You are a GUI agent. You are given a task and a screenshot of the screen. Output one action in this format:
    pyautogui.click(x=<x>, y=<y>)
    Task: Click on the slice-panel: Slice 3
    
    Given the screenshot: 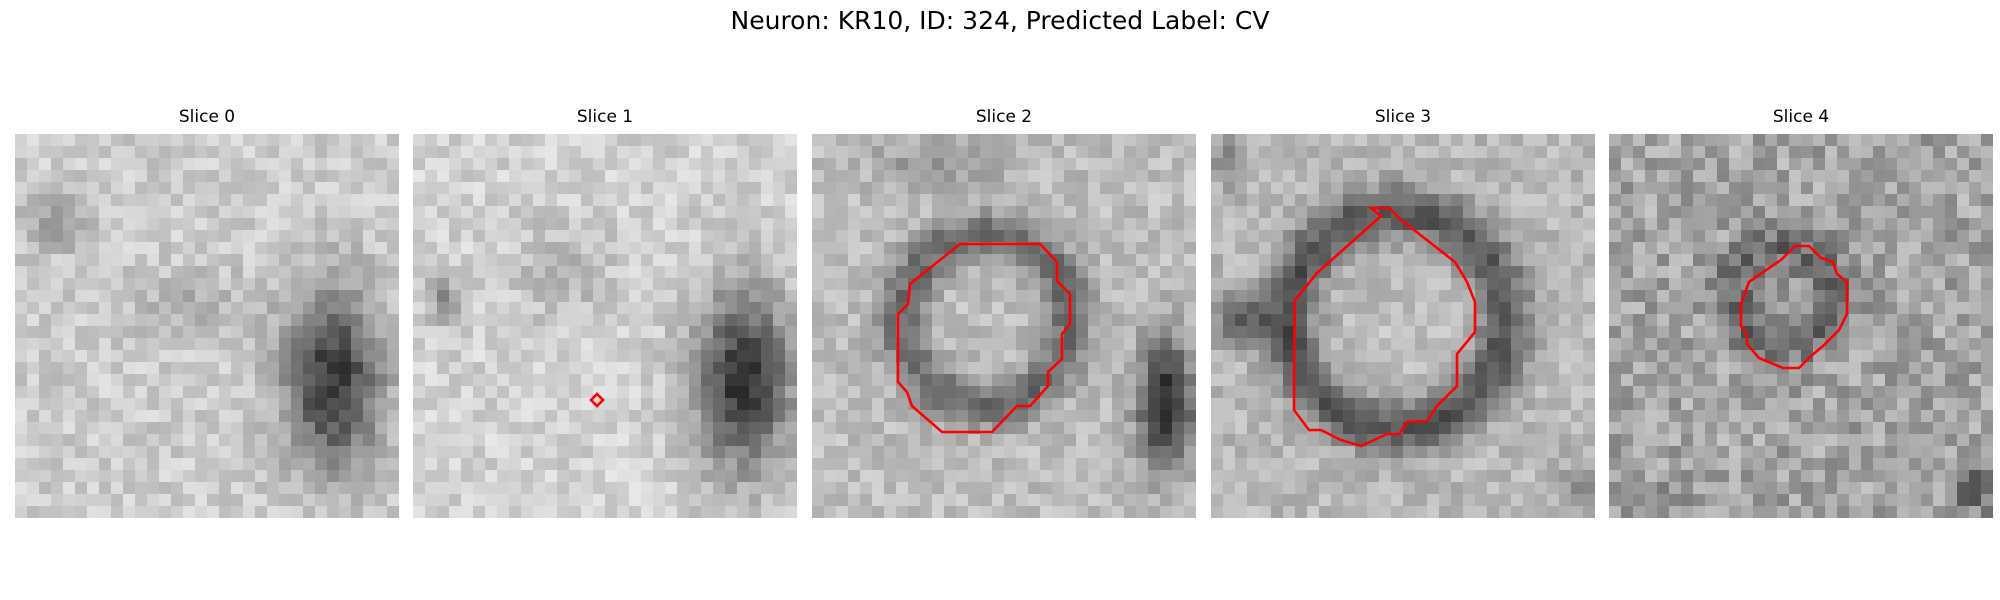 What is the action you would take?
    pyautogui.click(x=1403, y=312)
    